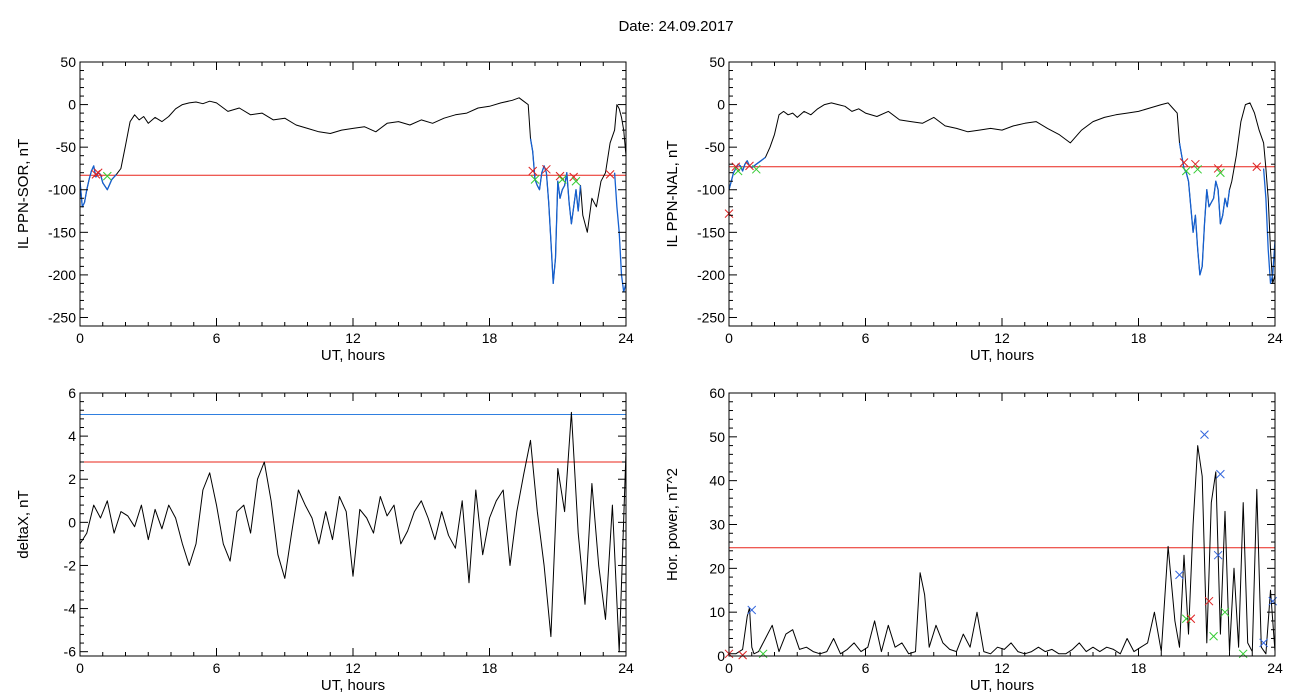 The height and width of the screenshot is (700, 1300). I want to click on page-title: Date: 24.09.2017, so click(676, 26).